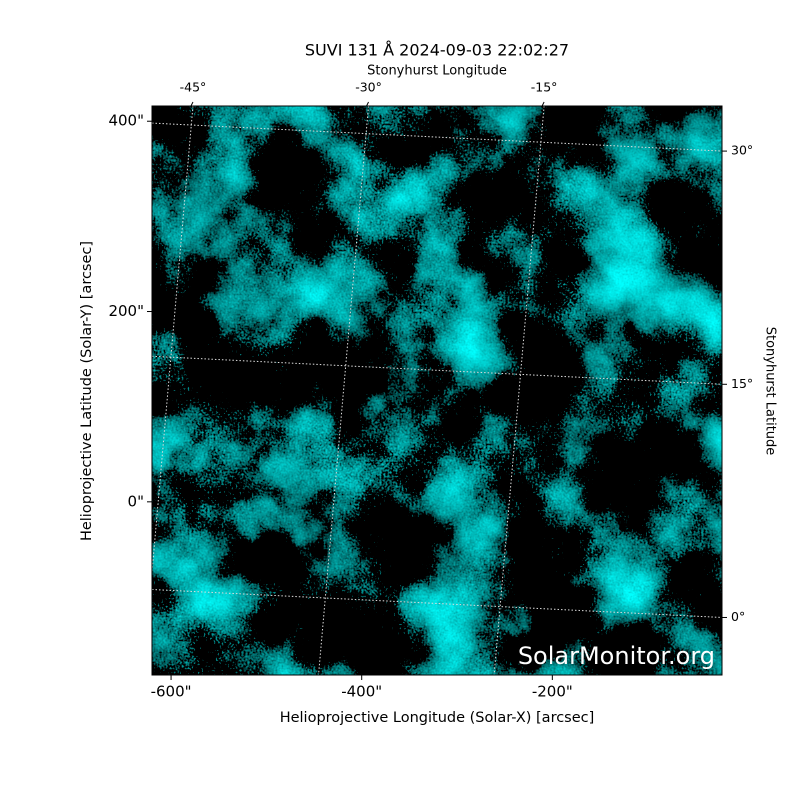 This screenshot has width=800, height=800. What do you see at coordinates (193, 87) in the screenshot?
I see `x2-tick-label: -45°` at bounding box center [193, 87].